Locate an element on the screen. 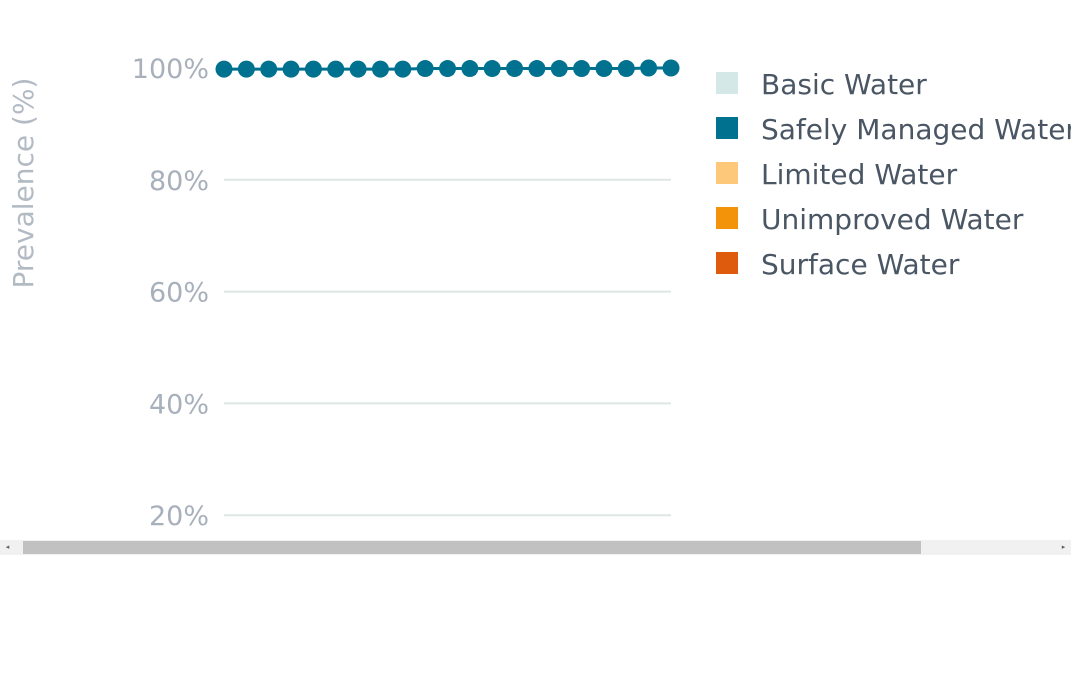  y-tick-label: 100% is located at coordinates (170, 69).